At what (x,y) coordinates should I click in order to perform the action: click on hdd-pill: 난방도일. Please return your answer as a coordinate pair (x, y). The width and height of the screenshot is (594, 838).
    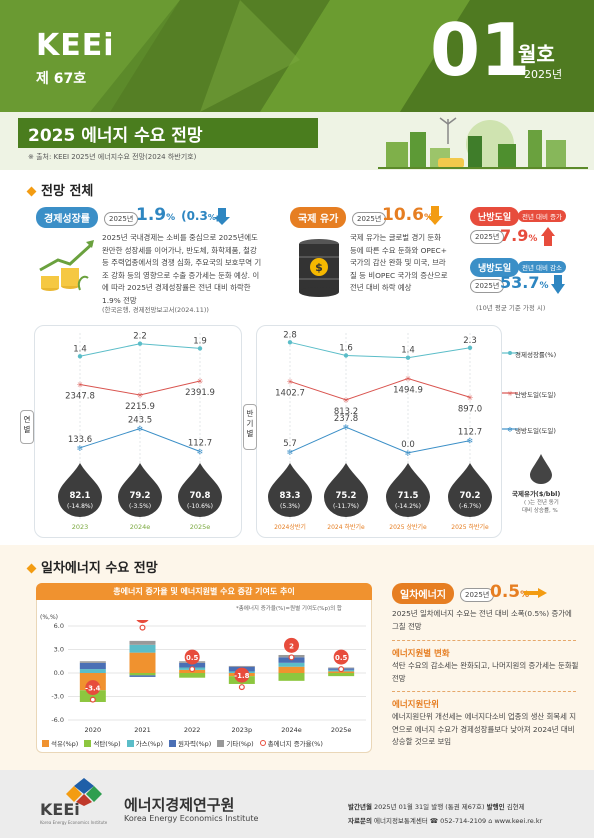
    Looking at the image, I should click on (495, 216).